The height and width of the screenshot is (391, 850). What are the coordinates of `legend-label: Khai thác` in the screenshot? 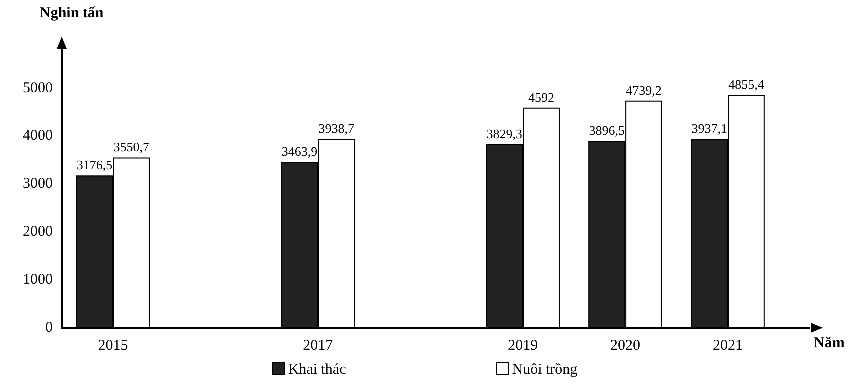 It's located at (316, 370).